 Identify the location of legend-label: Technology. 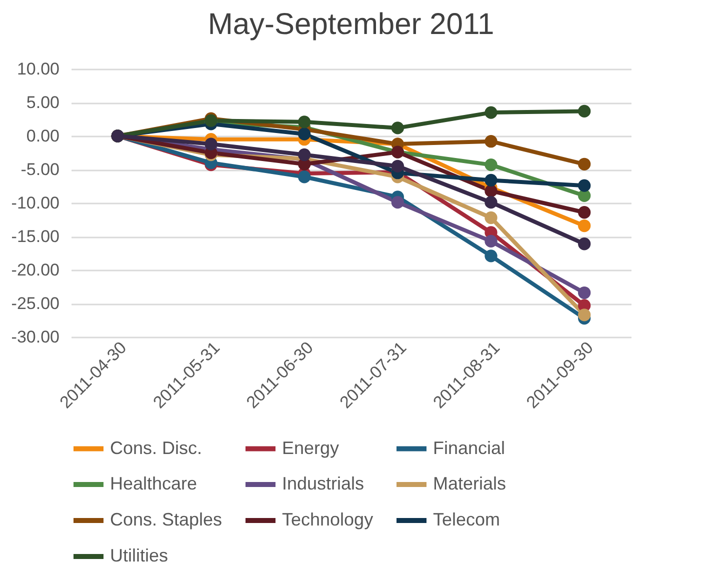
(328, 520).